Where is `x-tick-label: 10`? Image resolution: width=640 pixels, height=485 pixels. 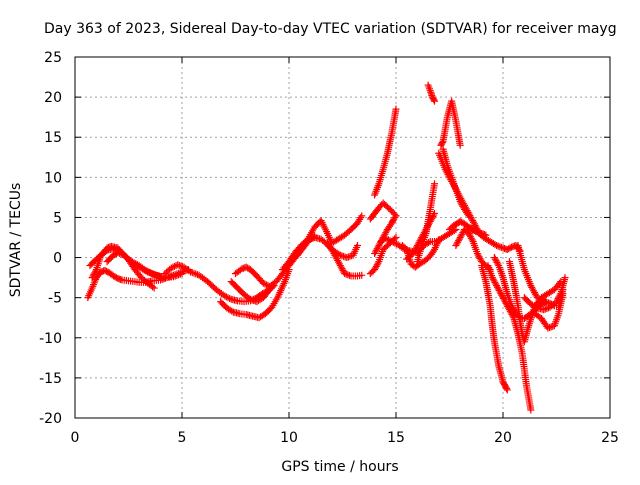 x-tick-label: 10 is located at coordinates (289, 438).